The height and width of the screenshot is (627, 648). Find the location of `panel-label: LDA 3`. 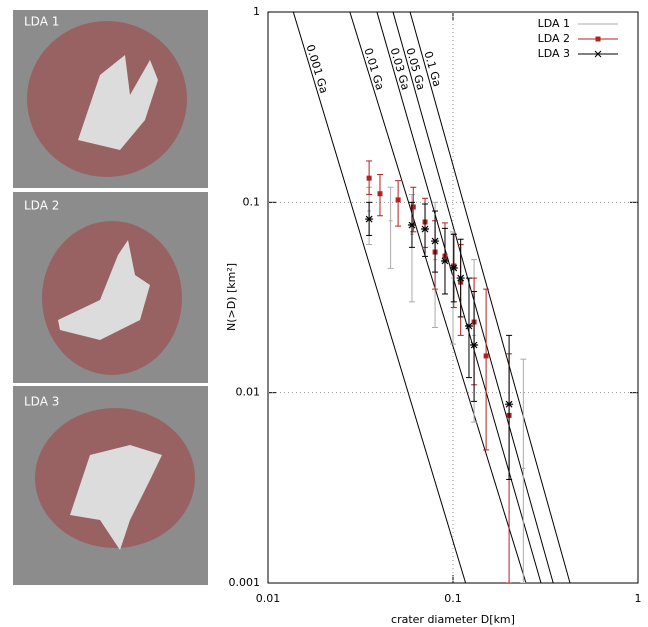

panel-label: LDA 3 is located at coordinates (41, 402).